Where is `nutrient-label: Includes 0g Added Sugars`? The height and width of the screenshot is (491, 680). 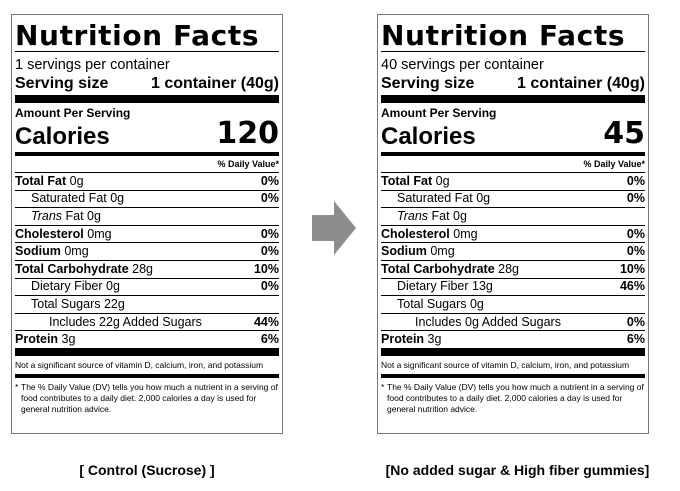 nutrient-label: Includes 0g Added Sugars is located at coordinates (488, 321).